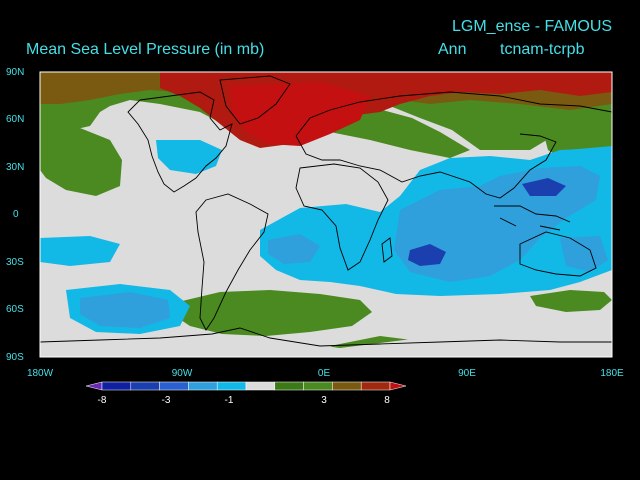 The image size is (640, 480). I want to click on field-negative-tropical-atlantic, so click(80, 251).